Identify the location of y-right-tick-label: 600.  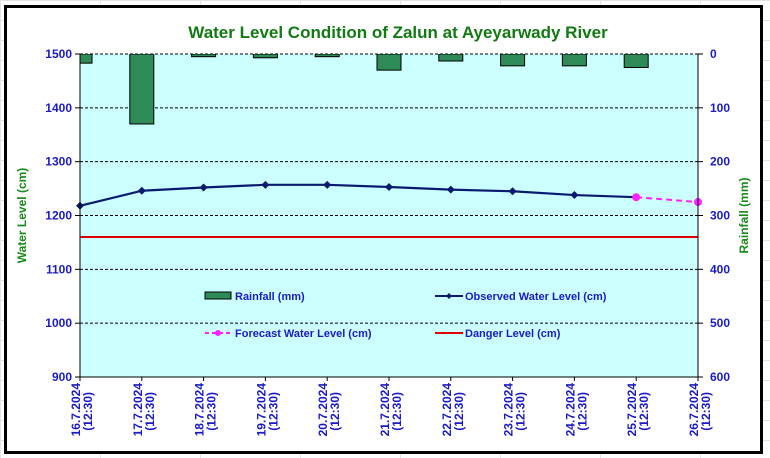
(720, 377).